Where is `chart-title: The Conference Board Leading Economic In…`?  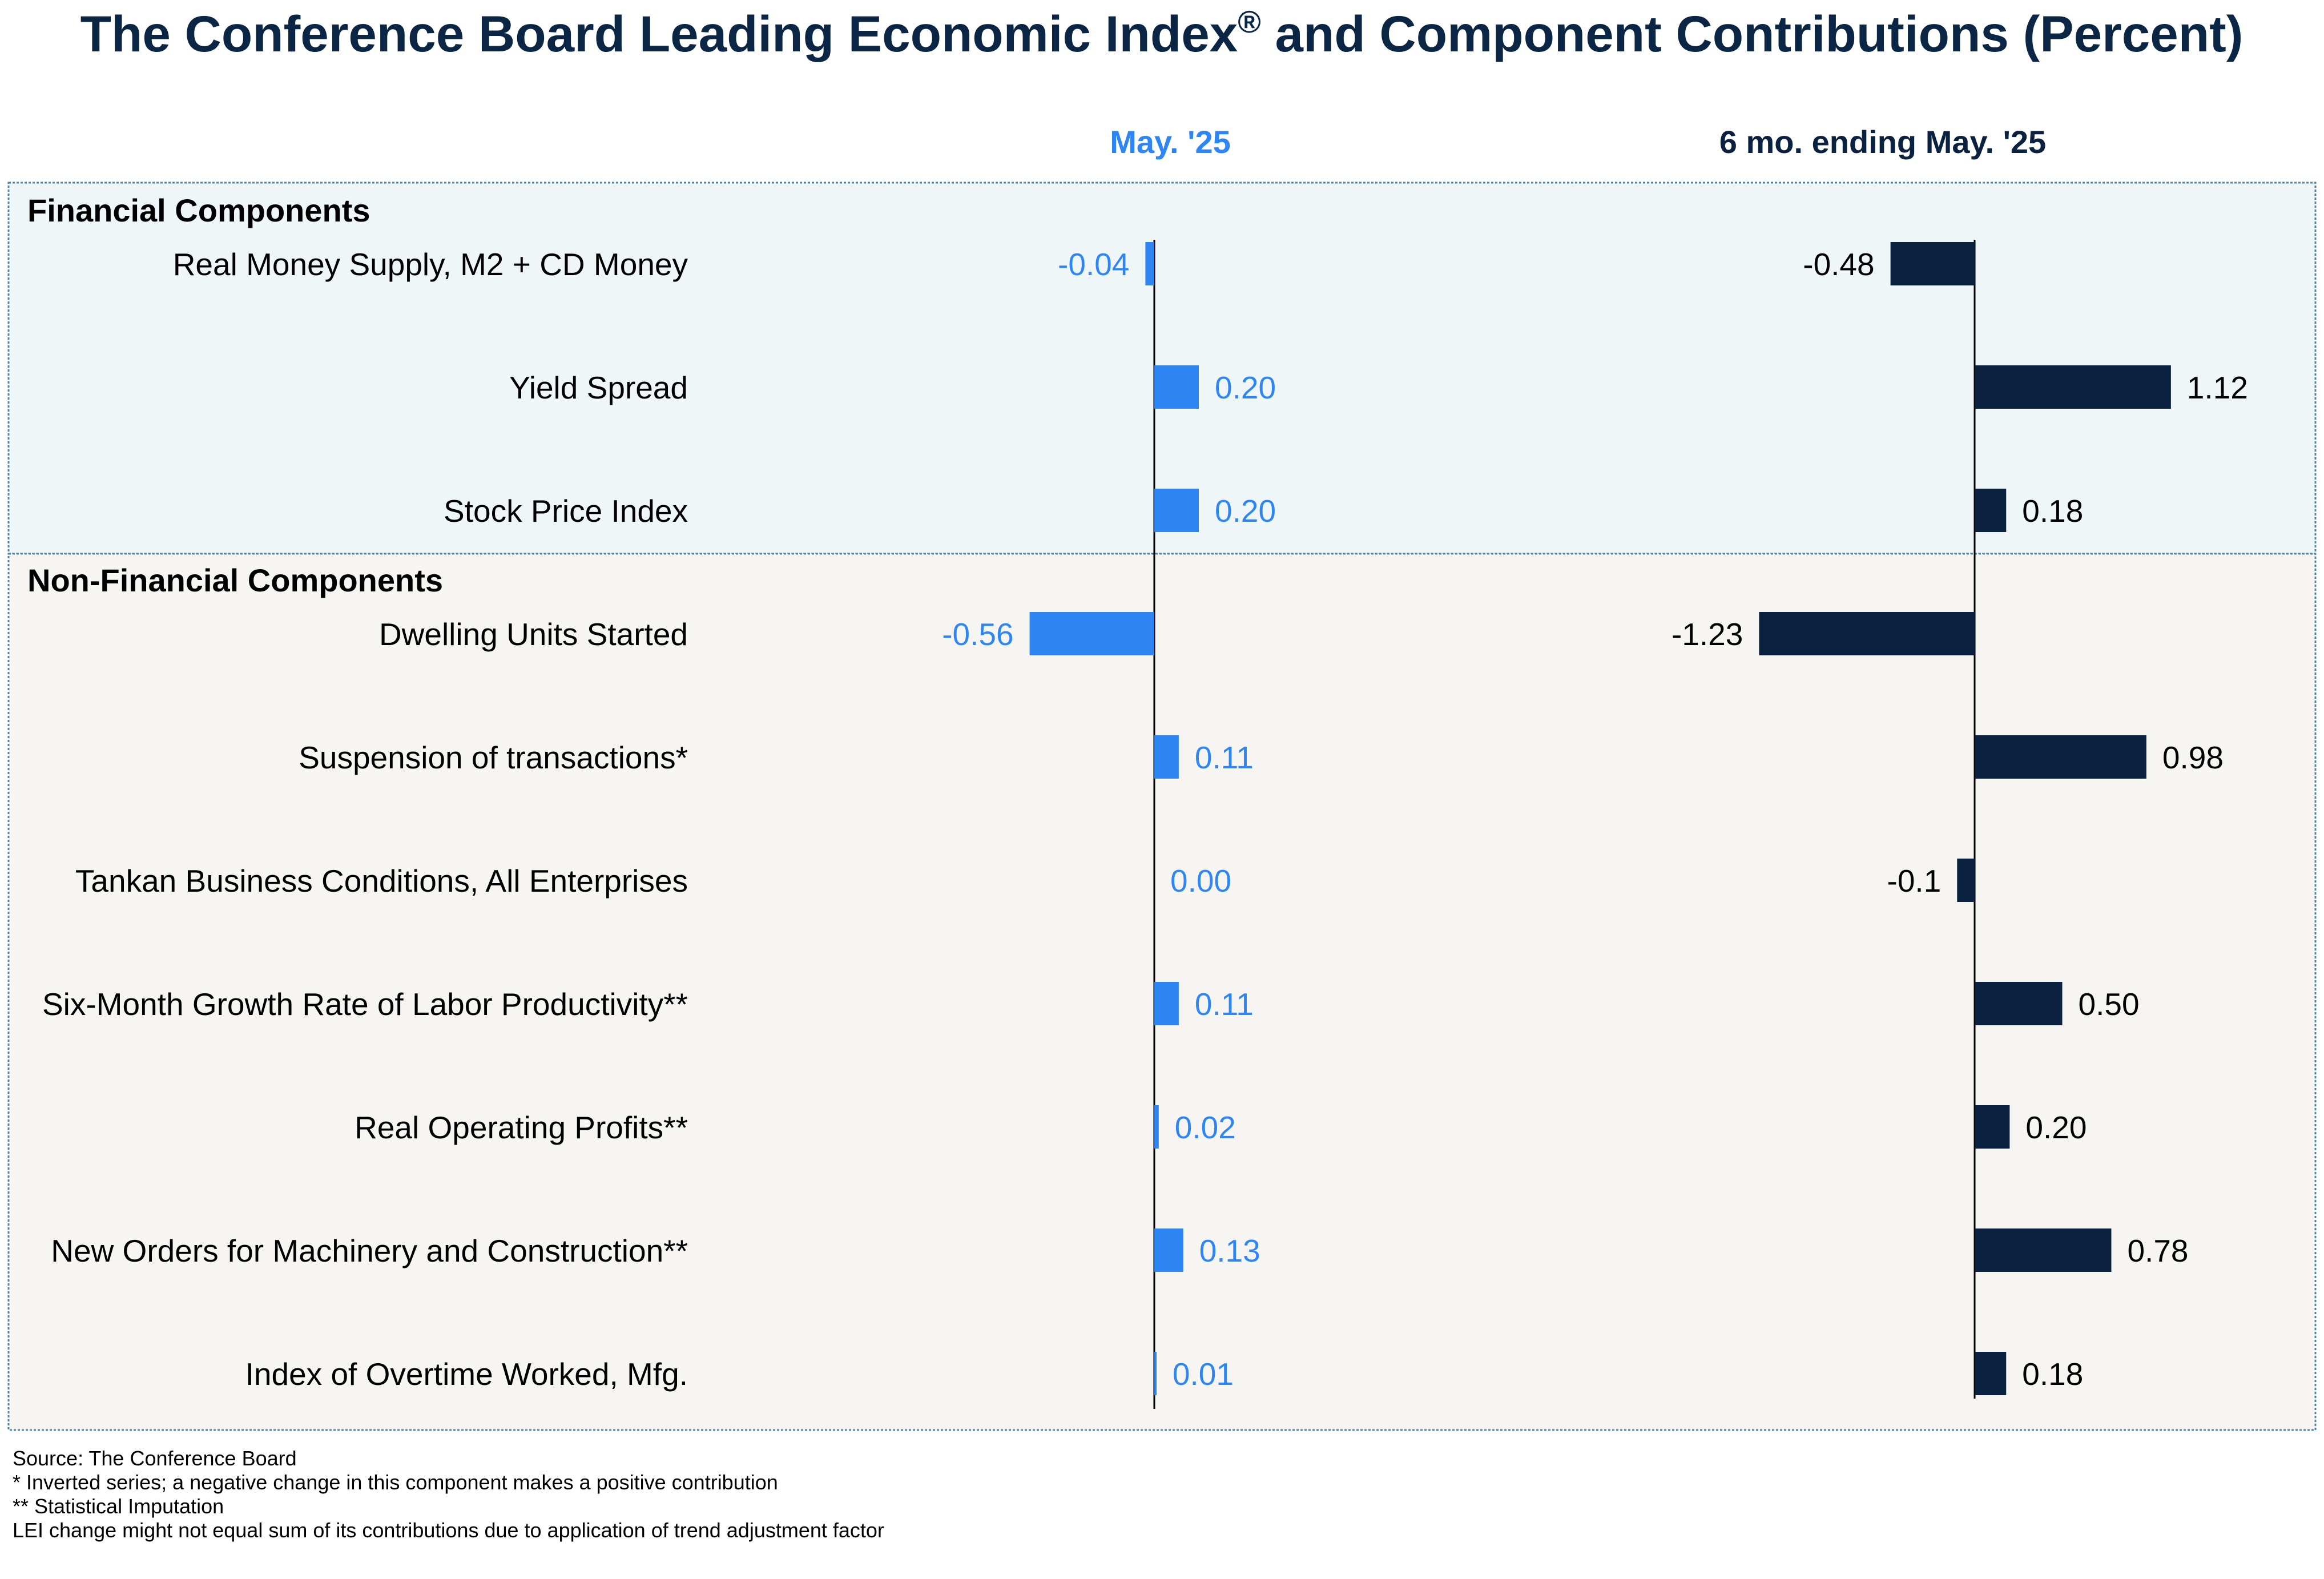
chart-title: The Conference Board Leading Economic In… is located at coordinates (1162, 33).